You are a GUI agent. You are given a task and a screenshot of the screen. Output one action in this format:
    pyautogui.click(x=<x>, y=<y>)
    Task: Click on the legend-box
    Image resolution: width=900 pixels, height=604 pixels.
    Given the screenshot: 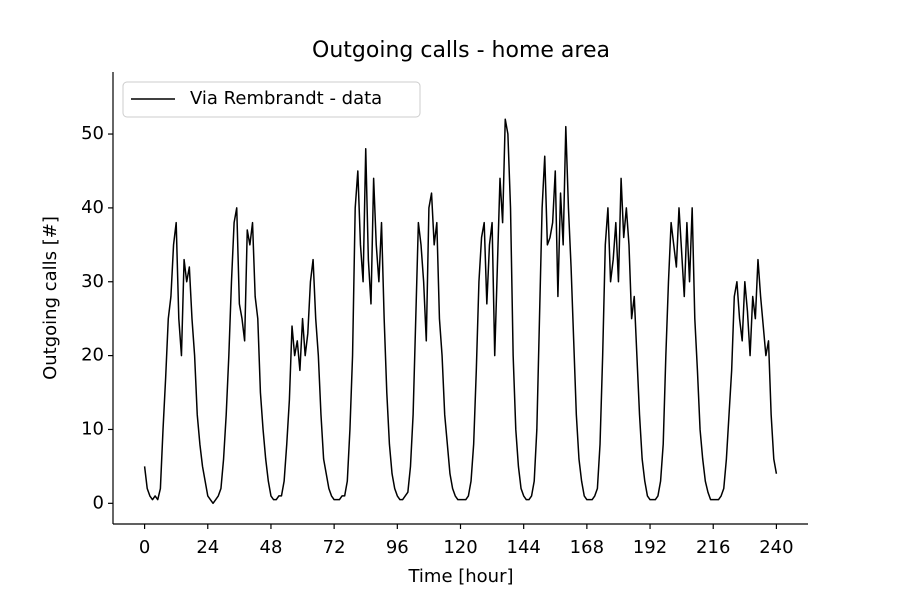 What is the action you would take?
    pyautogui.click(x=271, y=99)
    